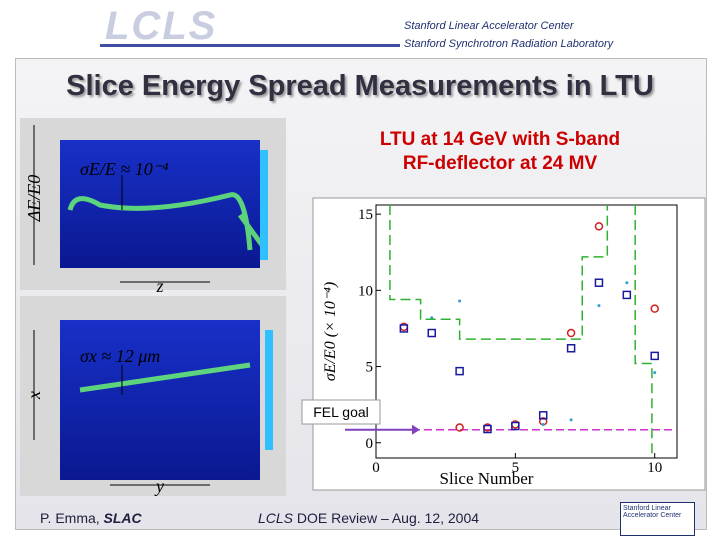 The height and width of the screenshot is (540, 720). What do you see at coordinates (159, 486) in the screenshot?
I see `image-axis: y` at bounding box center [159, 486].